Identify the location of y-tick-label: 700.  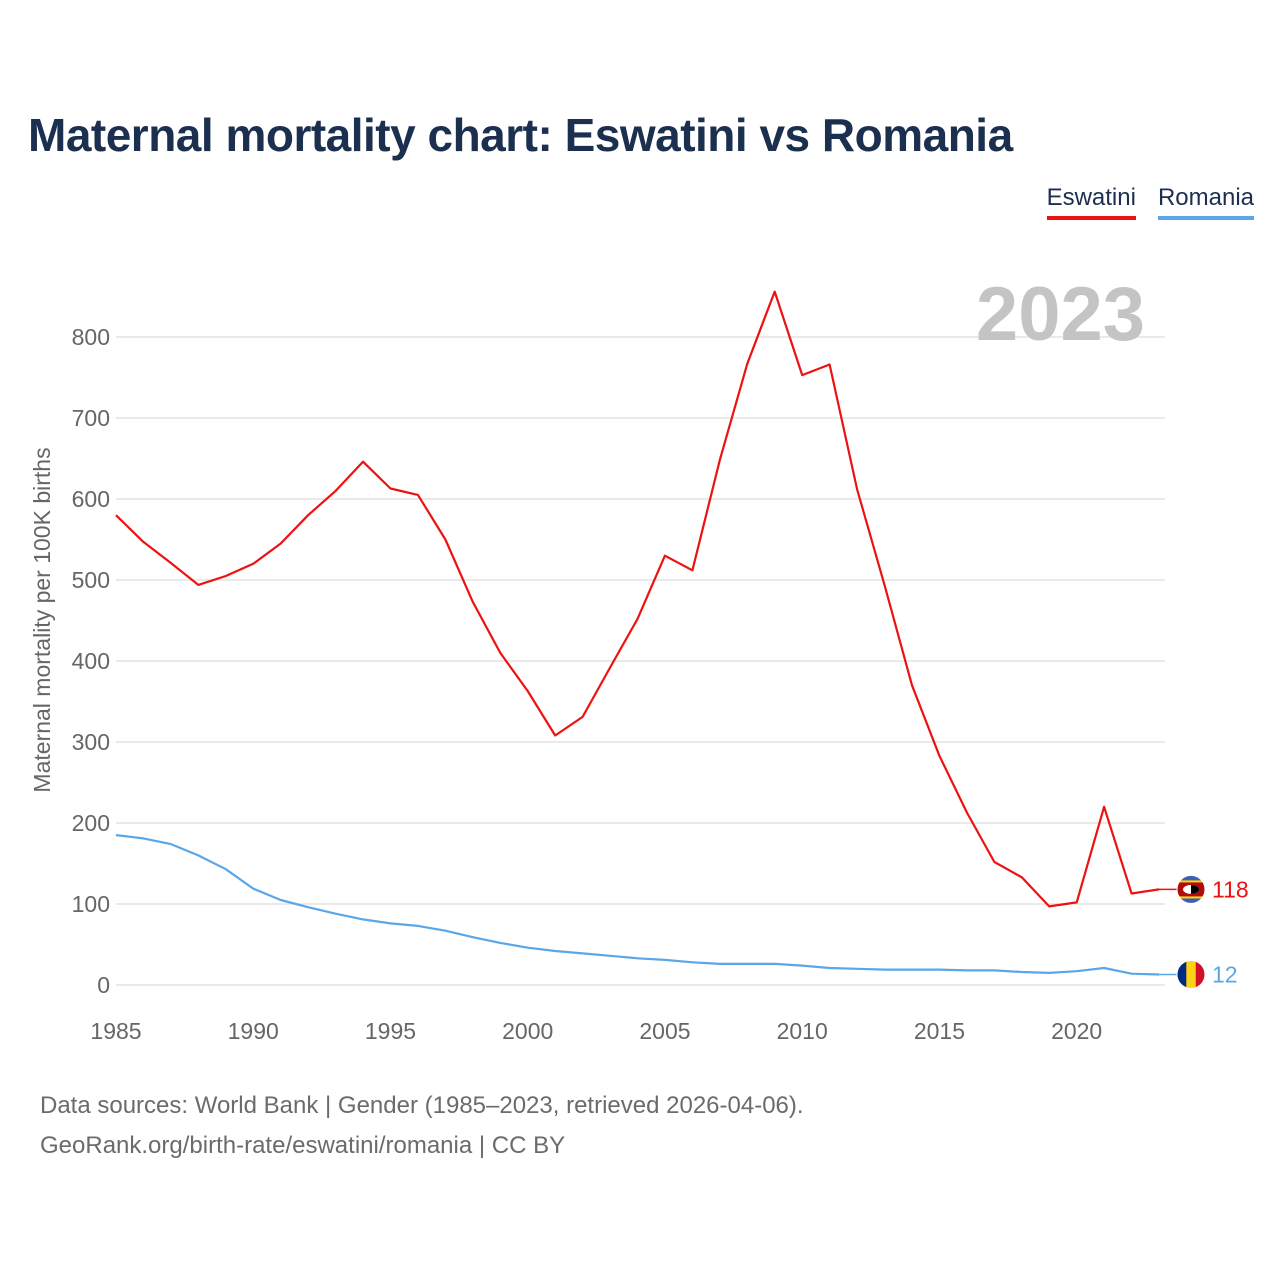
(91, 418).